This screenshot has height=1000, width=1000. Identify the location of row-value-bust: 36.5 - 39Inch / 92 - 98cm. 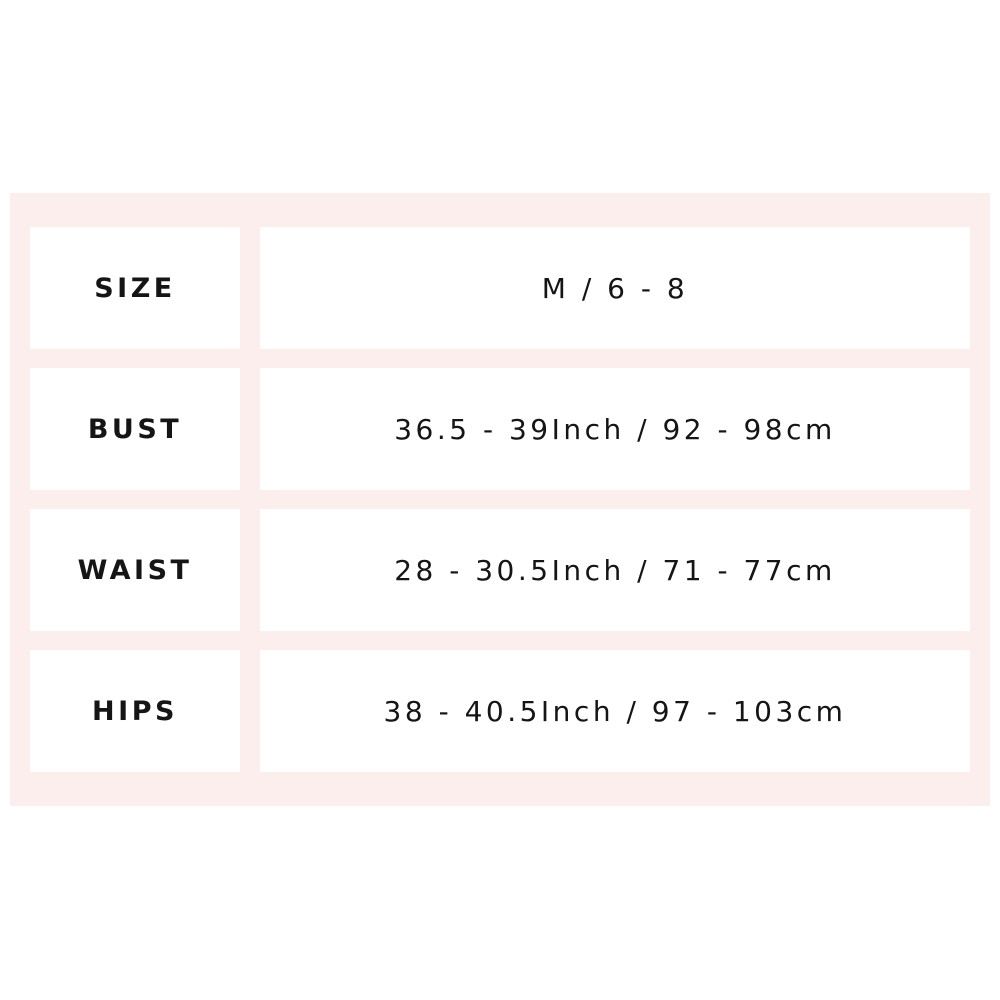
(615, 429).